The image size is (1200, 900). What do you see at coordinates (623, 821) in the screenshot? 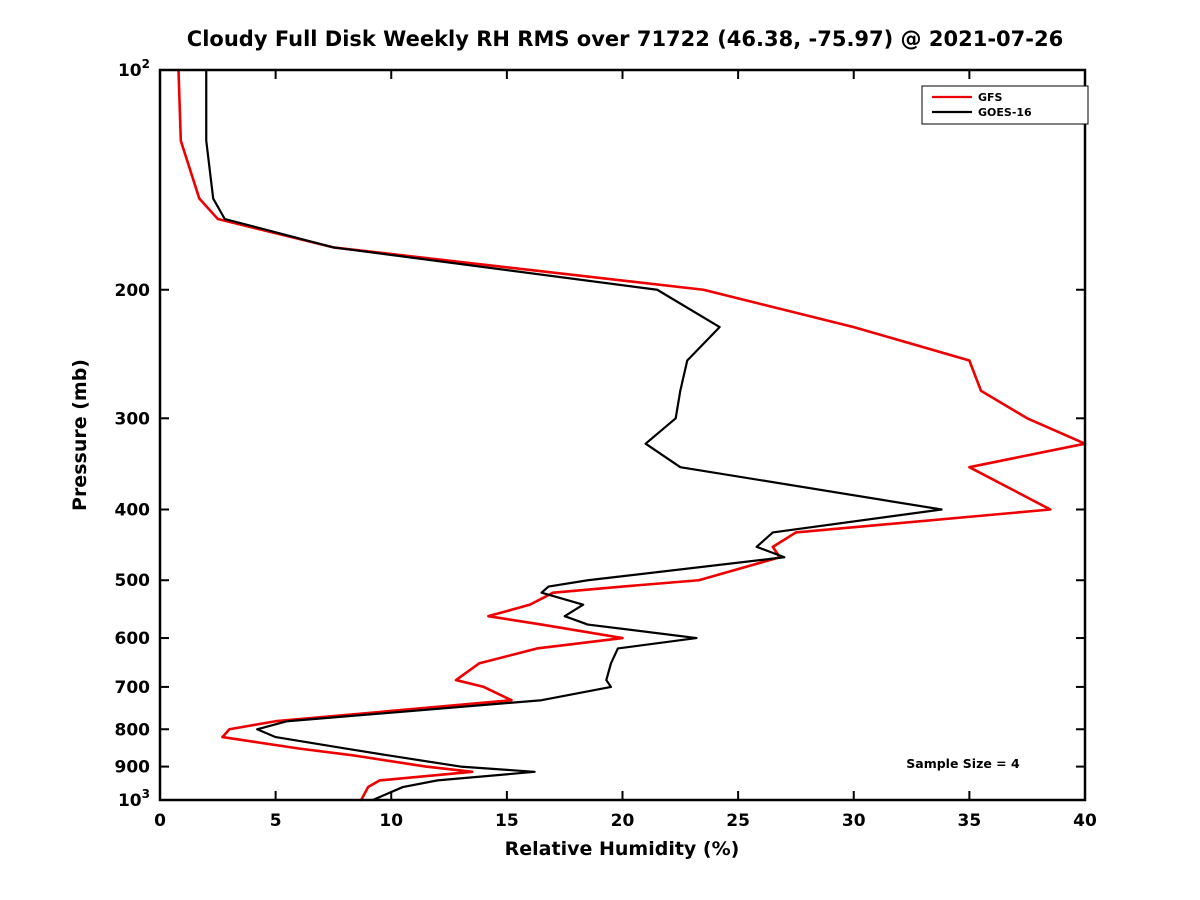
I see `x-tick-label: 20` at bounding box center [623, 821].